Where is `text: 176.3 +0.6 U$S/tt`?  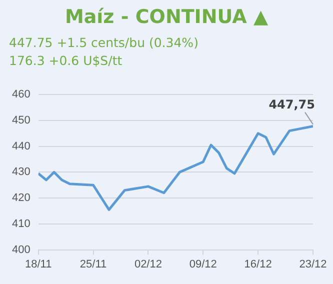
text: 176.3 +0.6 U$S/tt is located at coordinates (66, 61).